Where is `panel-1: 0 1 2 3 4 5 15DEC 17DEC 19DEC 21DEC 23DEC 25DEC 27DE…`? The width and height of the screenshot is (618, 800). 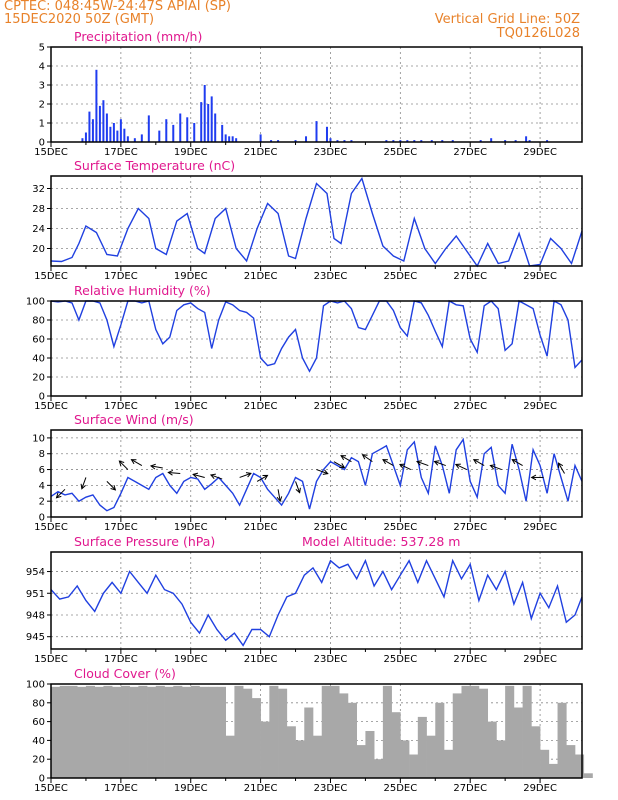
panel-1: 0 1 2 3 4 5 15DEC 17DEC 19DEC 21DEC 23DEC 25DEC 27DE… is located at coordinates (308, 93).